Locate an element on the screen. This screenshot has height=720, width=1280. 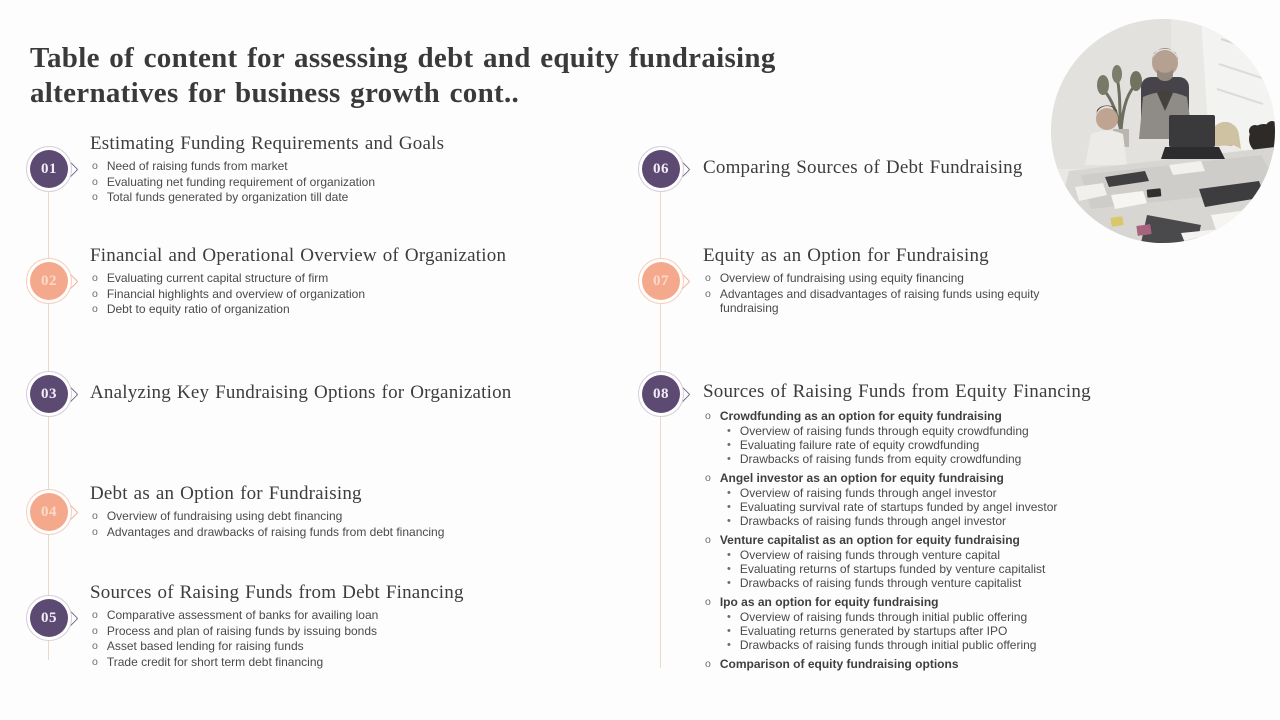
bullet-item: o Asset based lending for raising funds is located at coordinates (331, 646).